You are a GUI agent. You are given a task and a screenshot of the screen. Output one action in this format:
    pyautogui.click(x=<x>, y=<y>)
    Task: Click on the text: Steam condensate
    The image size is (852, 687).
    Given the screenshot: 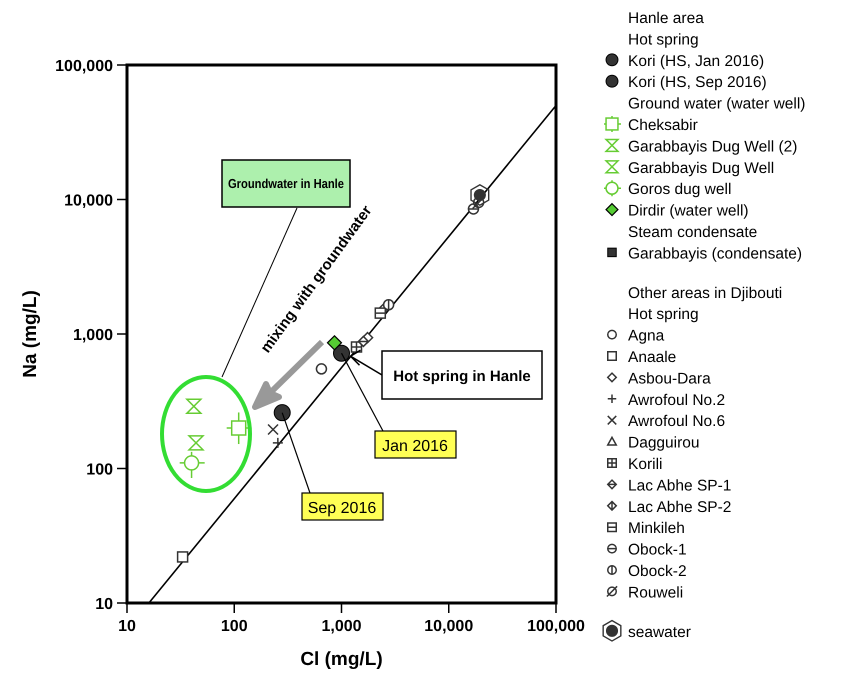 What is the action you would take?
    pyautogui.click(x=693, y=232)
    